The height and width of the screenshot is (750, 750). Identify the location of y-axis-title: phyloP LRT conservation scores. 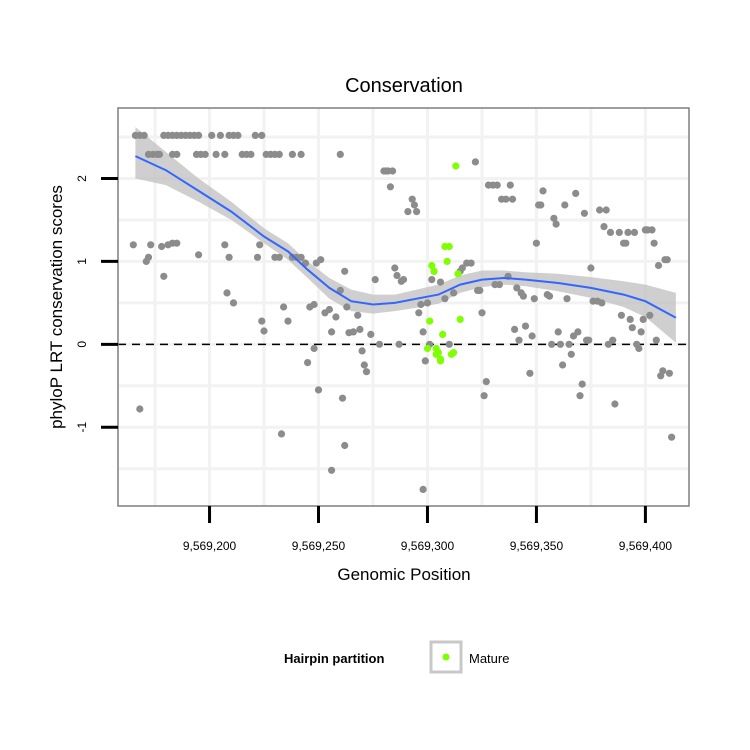
(56, 307).